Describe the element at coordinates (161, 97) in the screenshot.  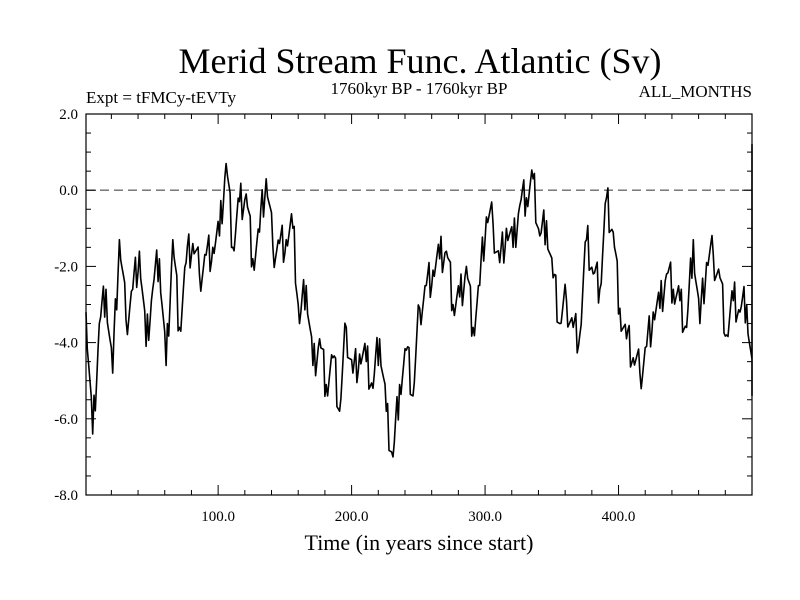
I see `experiment-label: Expt = tFMCy-tEVTy` at that location.